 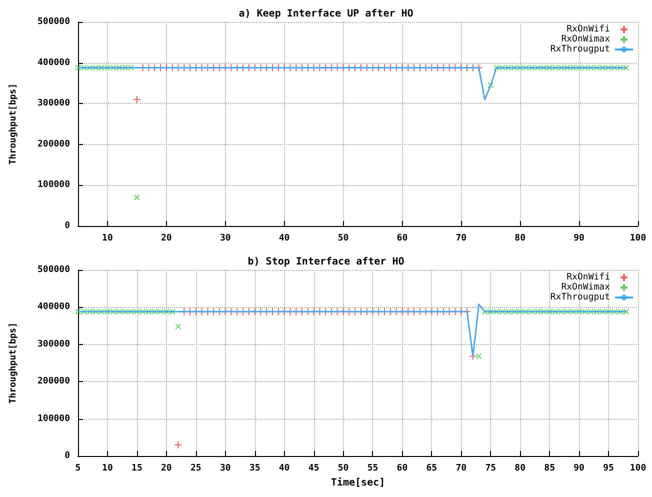 What do you see at coordinates (432, 469) in the screenshot?
I see `x-tick-label: 65` at bounding box center [432, 469].